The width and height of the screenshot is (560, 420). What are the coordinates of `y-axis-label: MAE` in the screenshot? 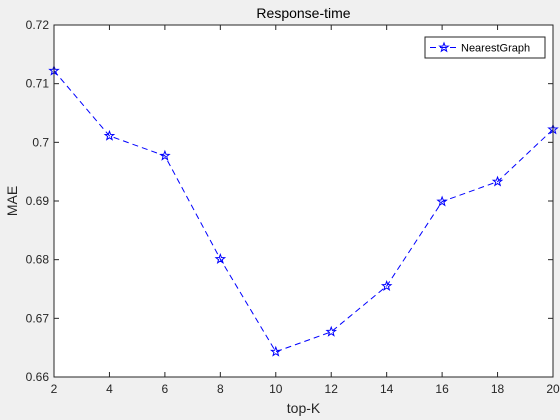 It's located at (12, 201).